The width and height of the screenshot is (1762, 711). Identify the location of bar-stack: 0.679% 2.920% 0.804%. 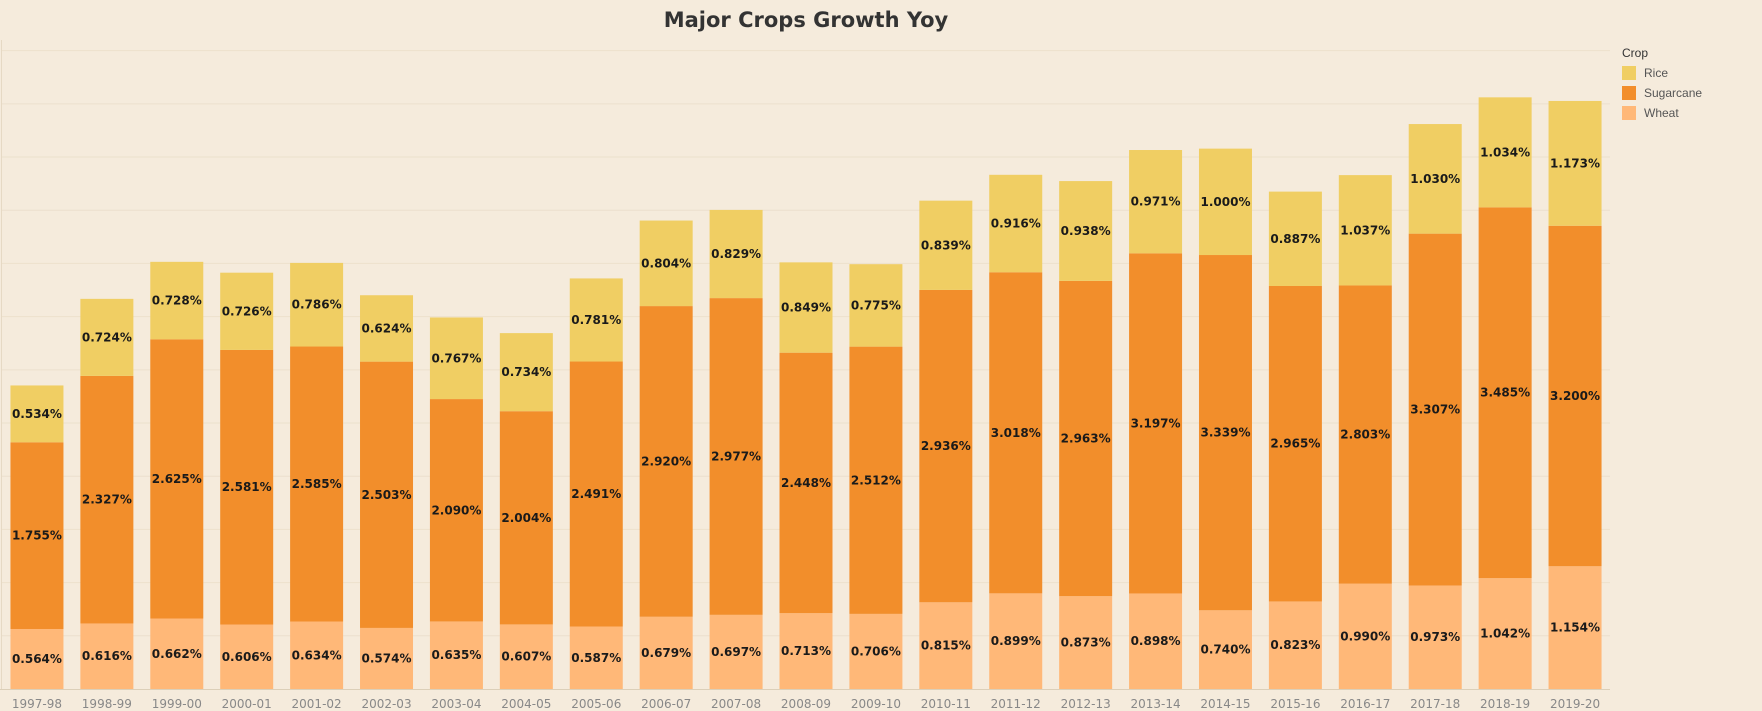
(666, 454).